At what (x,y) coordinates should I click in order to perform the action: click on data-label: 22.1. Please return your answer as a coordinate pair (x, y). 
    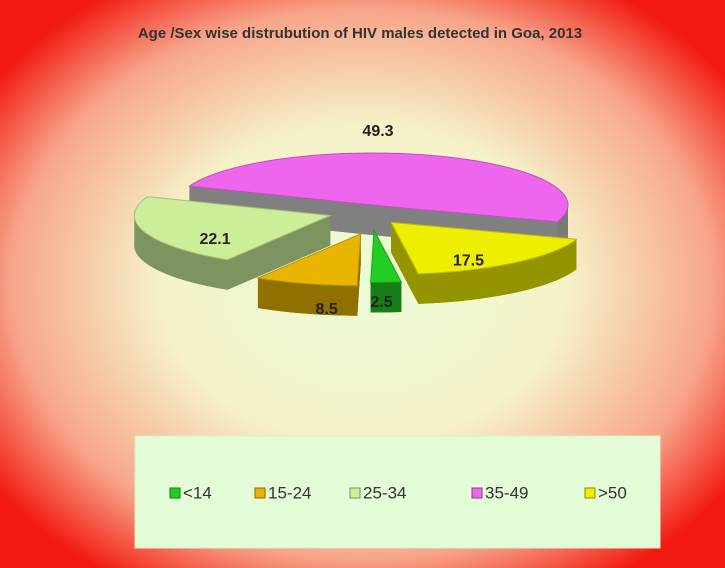
    Looking at the image, I should click on (215, 239).